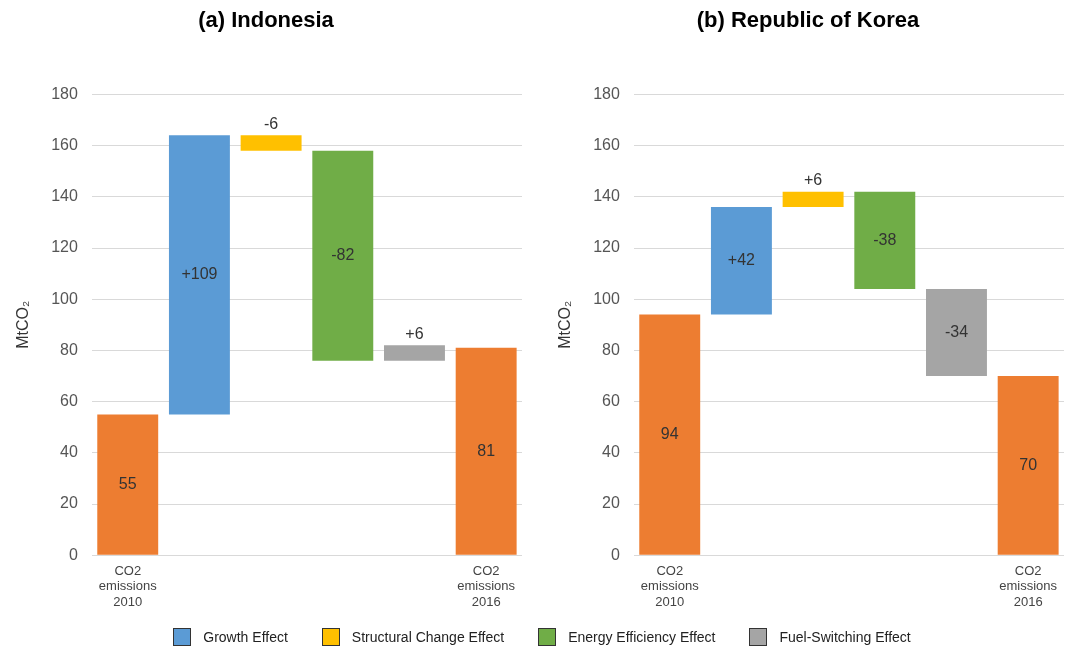  I want to click on legend-label: Energy Efficiency Effect, so click(642, 637).